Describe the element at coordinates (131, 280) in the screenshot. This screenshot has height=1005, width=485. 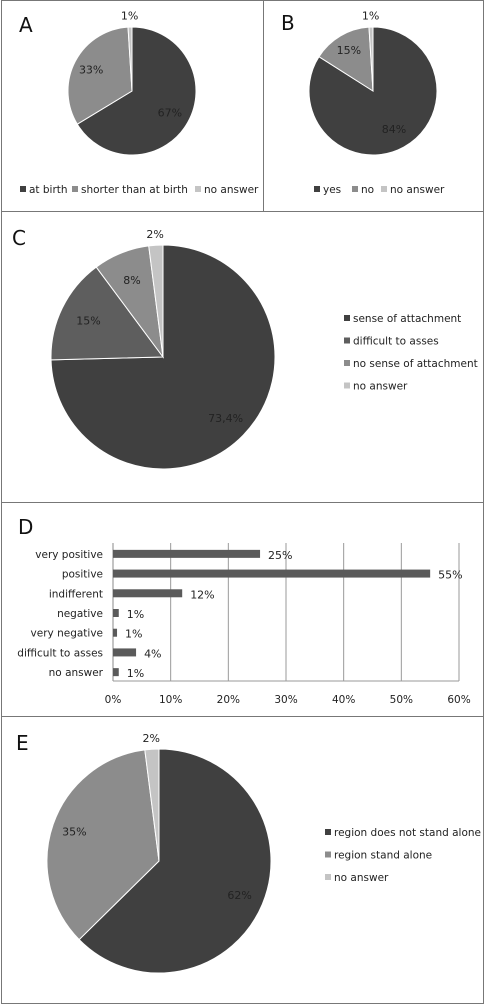
I see `data-label-c-no-sense-of-attachment: 8%` at that location.